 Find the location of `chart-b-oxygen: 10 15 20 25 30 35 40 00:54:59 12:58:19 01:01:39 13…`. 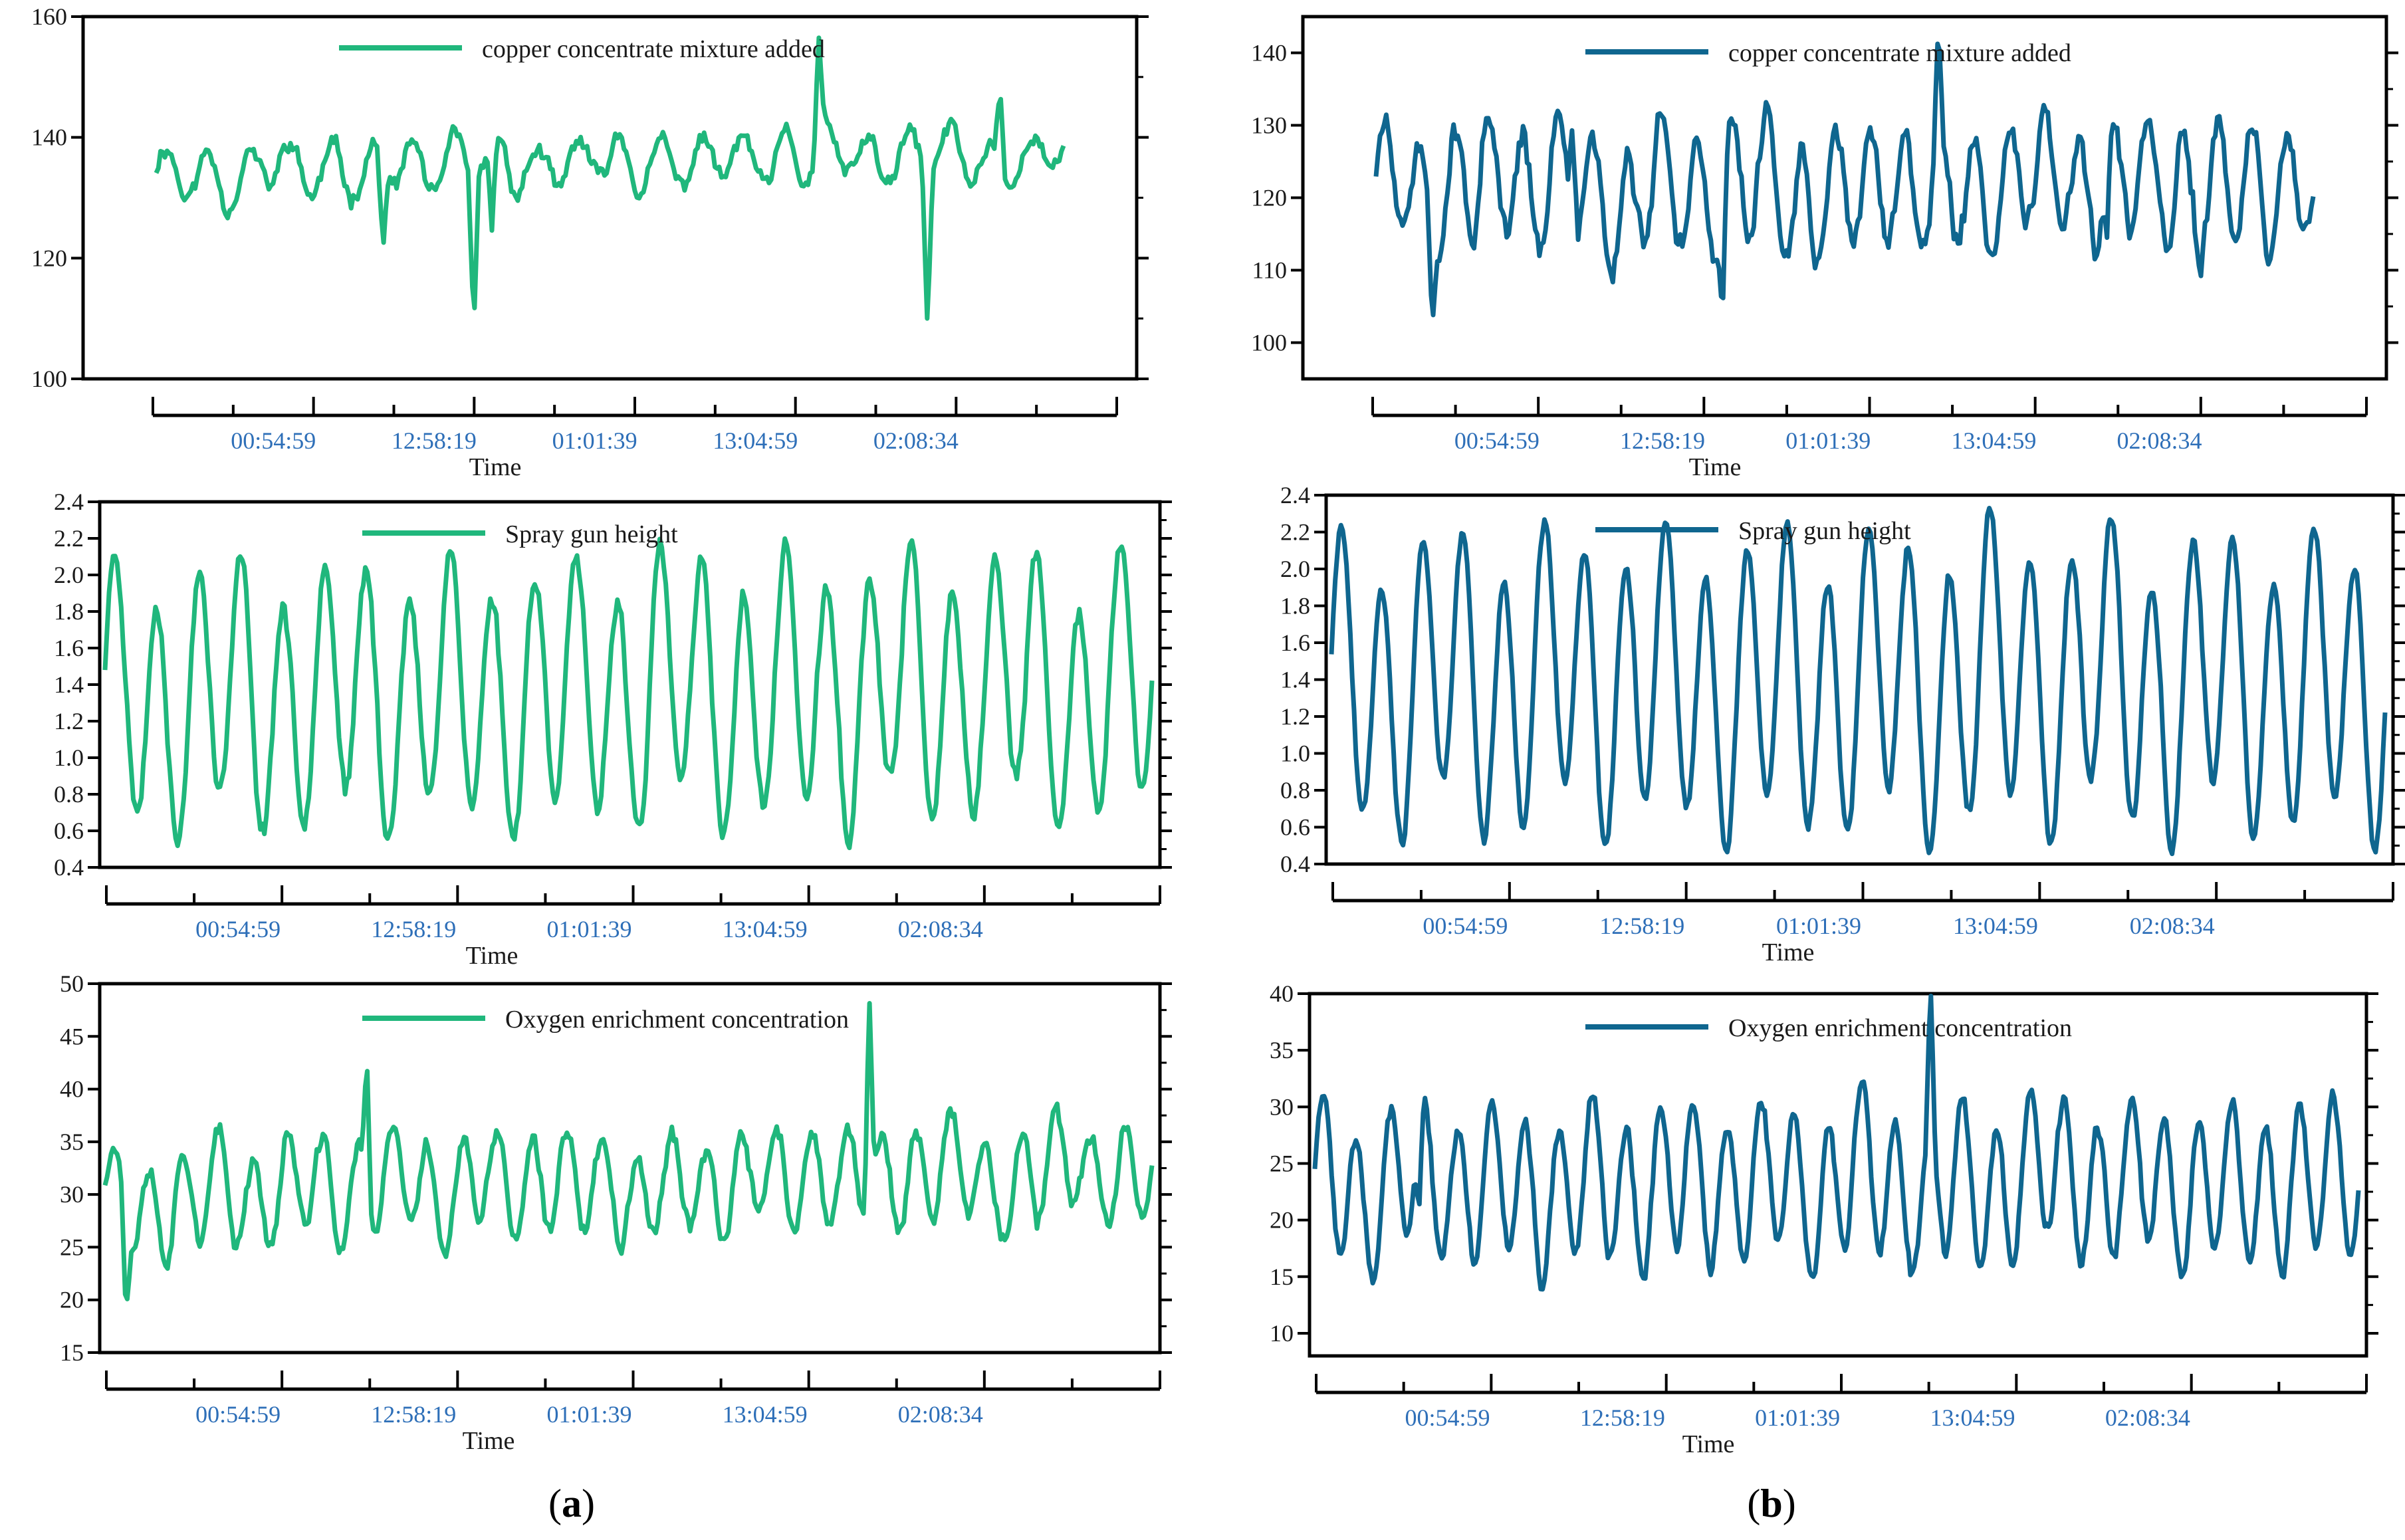

chart-b-oxygen: 10 15 20 25 30 35 40 00:54:59 12:58:19 01:01:39 13… is located at coordinates (1824, 1219).